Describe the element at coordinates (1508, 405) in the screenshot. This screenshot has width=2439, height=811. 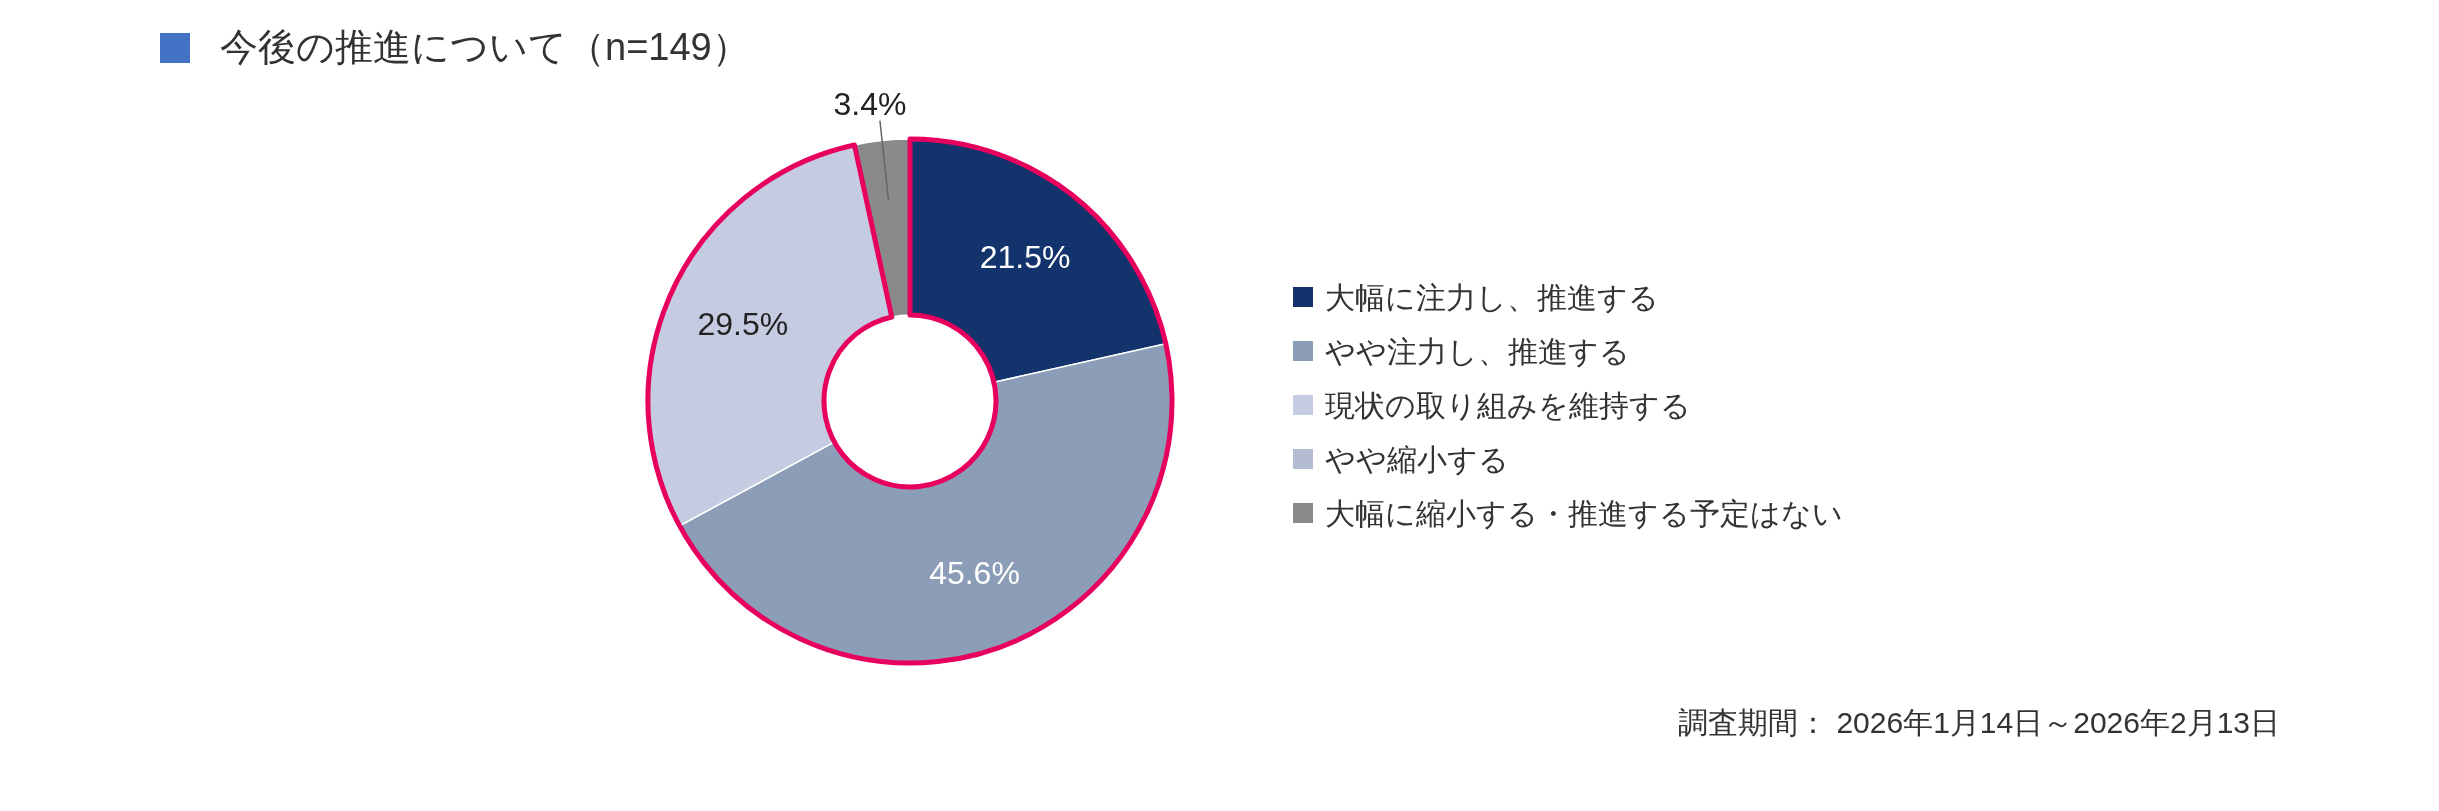
I see `legend-label: 現状の取り組みを維持する` at that location.